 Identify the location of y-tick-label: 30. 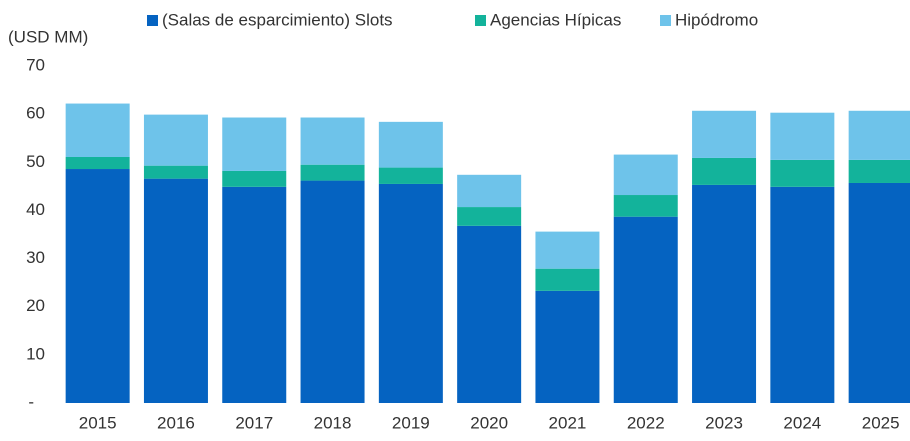
(35, 257).